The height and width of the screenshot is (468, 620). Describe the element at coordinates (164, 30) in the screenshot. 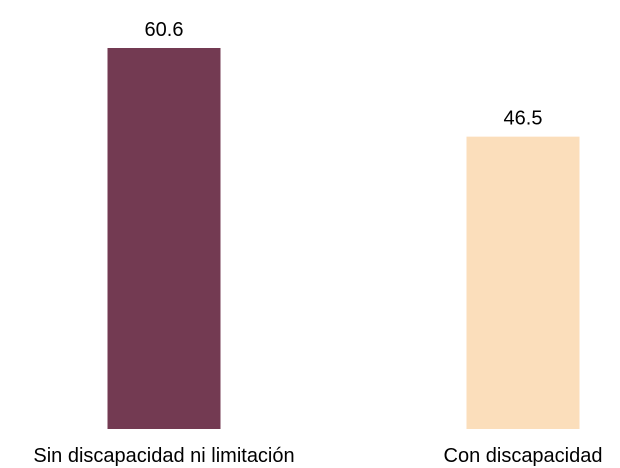

I see `data-label-1: 60.6` at that location.